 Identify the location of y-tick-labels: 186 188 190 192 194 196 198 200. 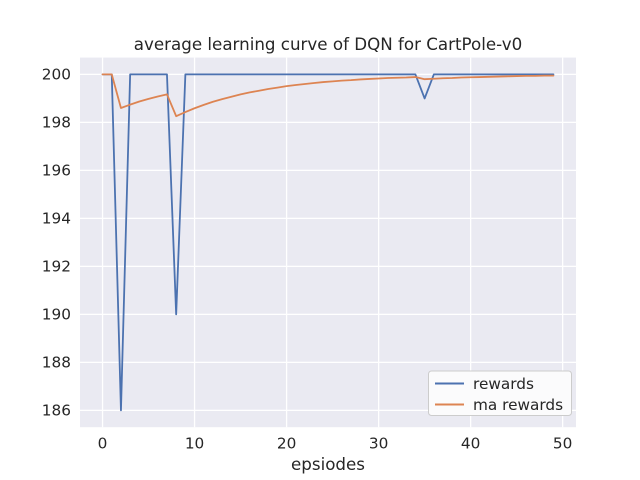
(56, 243).